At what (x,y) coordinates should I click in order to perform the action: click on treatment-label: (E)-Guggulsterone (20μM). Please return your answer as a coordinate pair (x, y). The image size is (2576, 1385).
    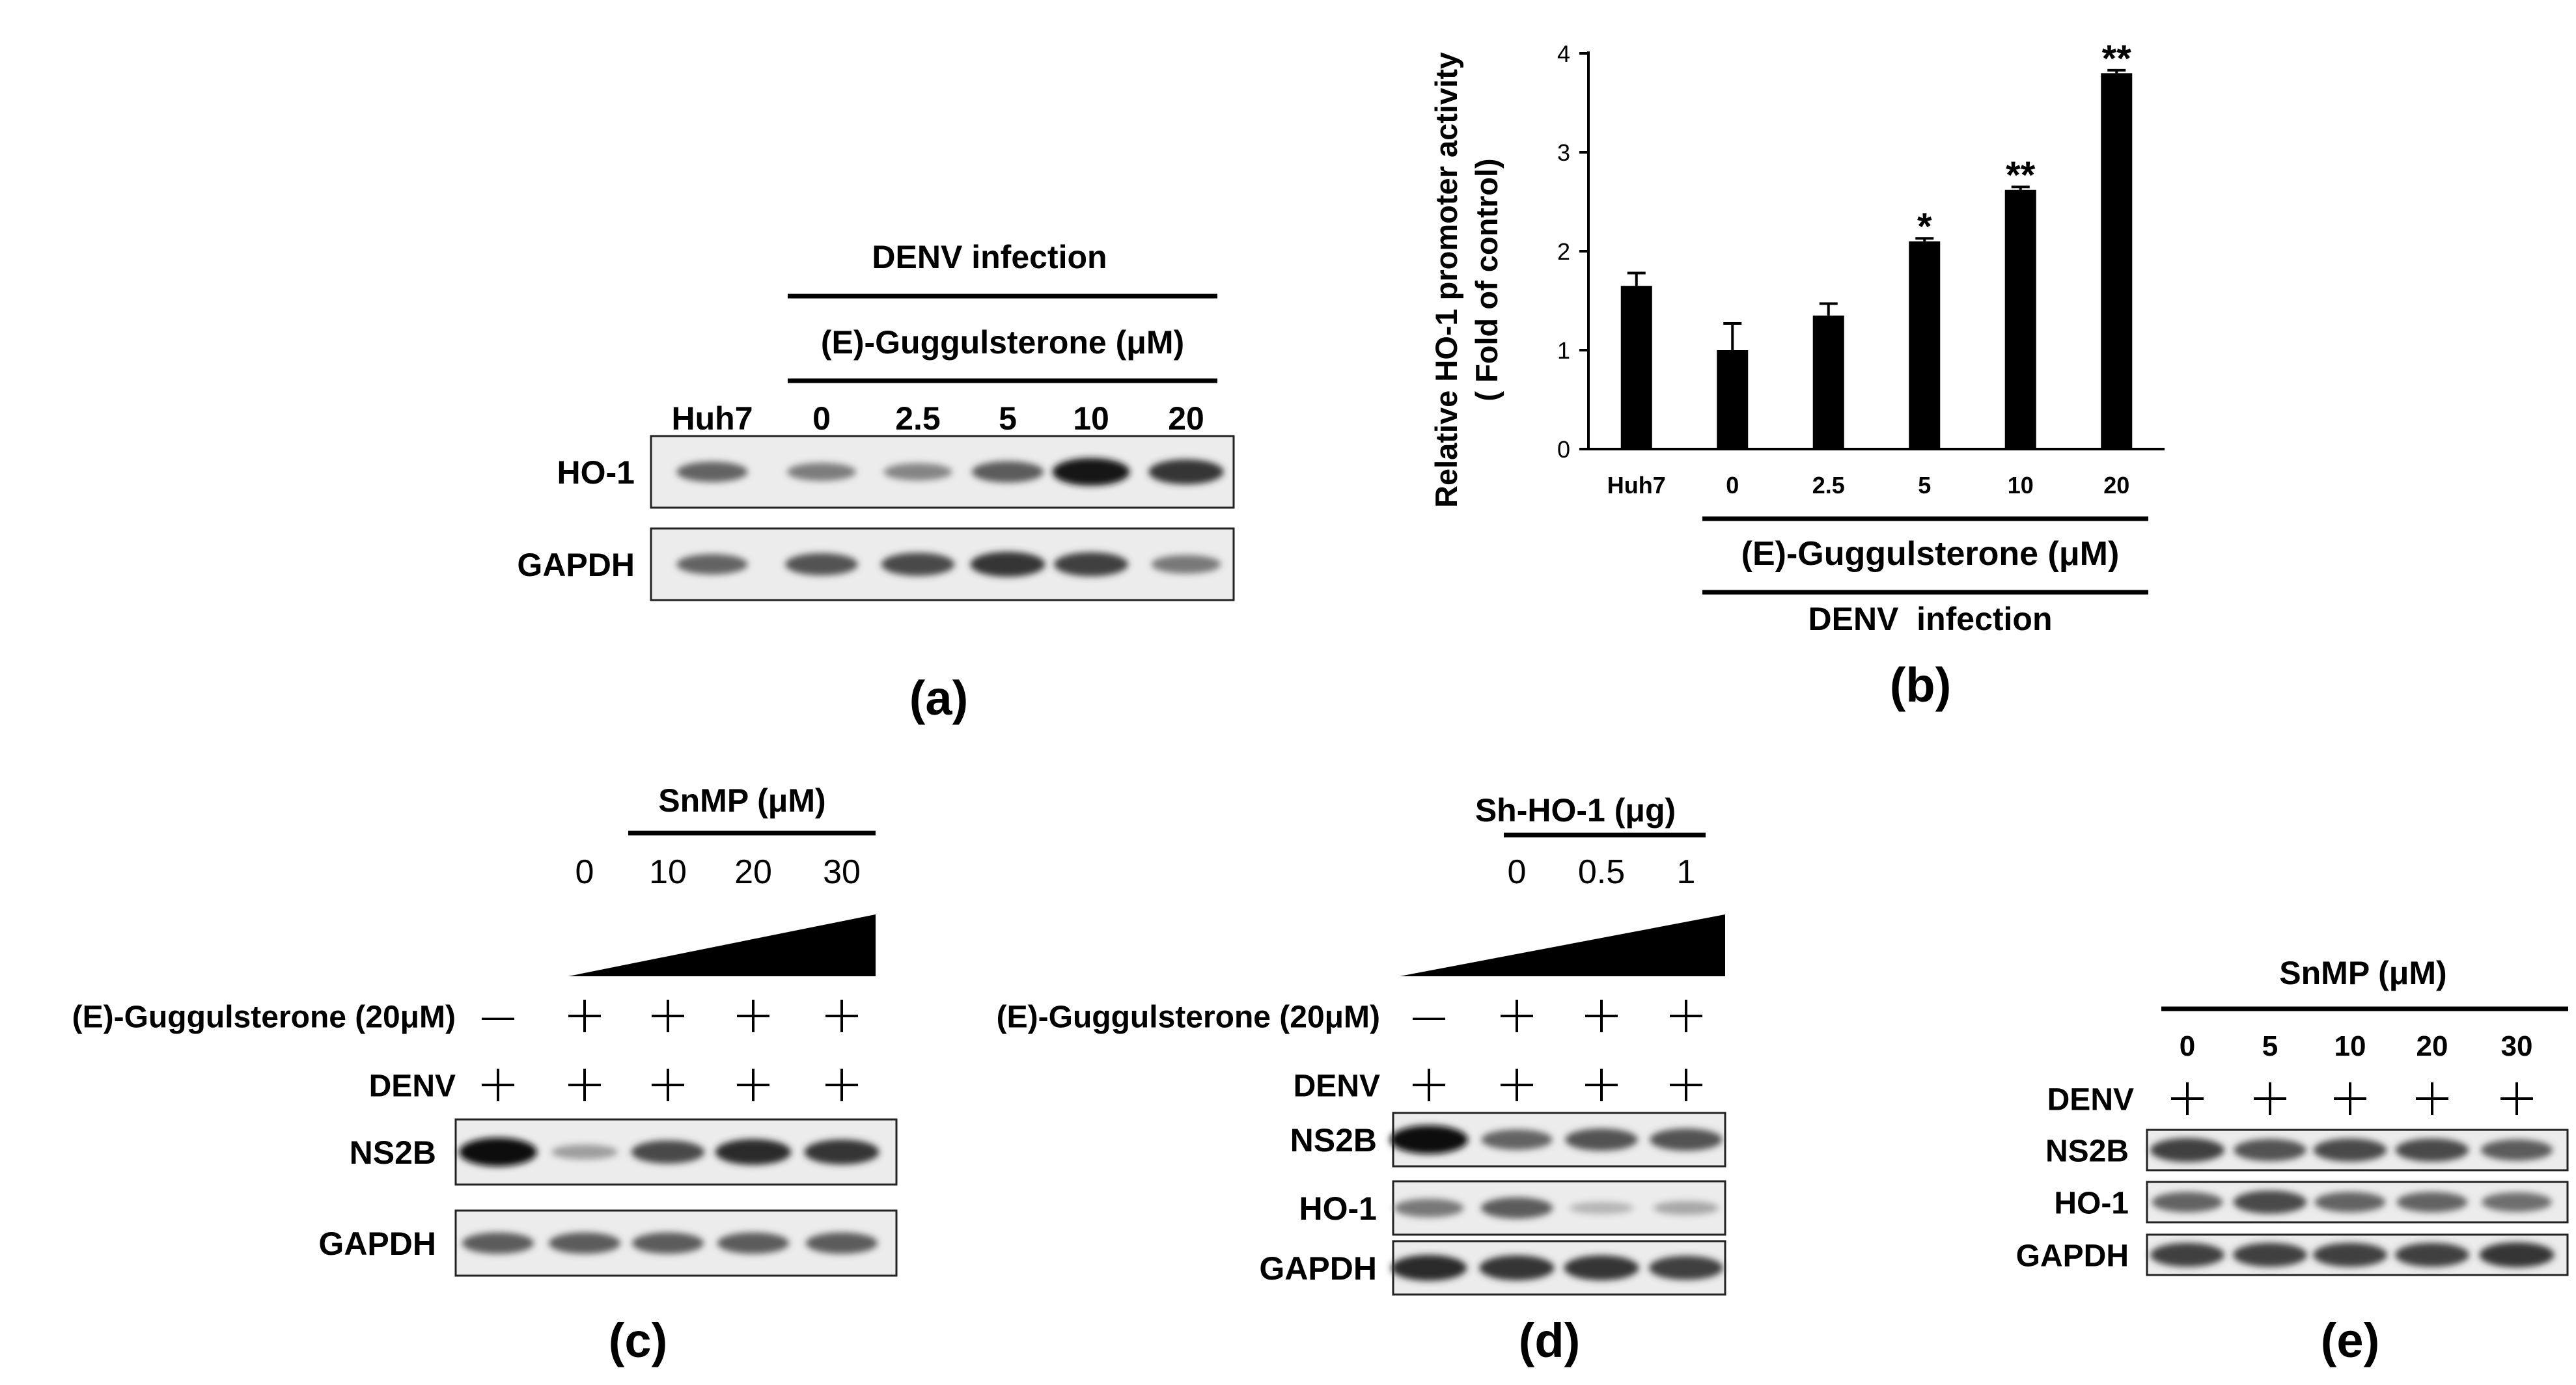
    Looking at the image, I should click on (1188, 1017).